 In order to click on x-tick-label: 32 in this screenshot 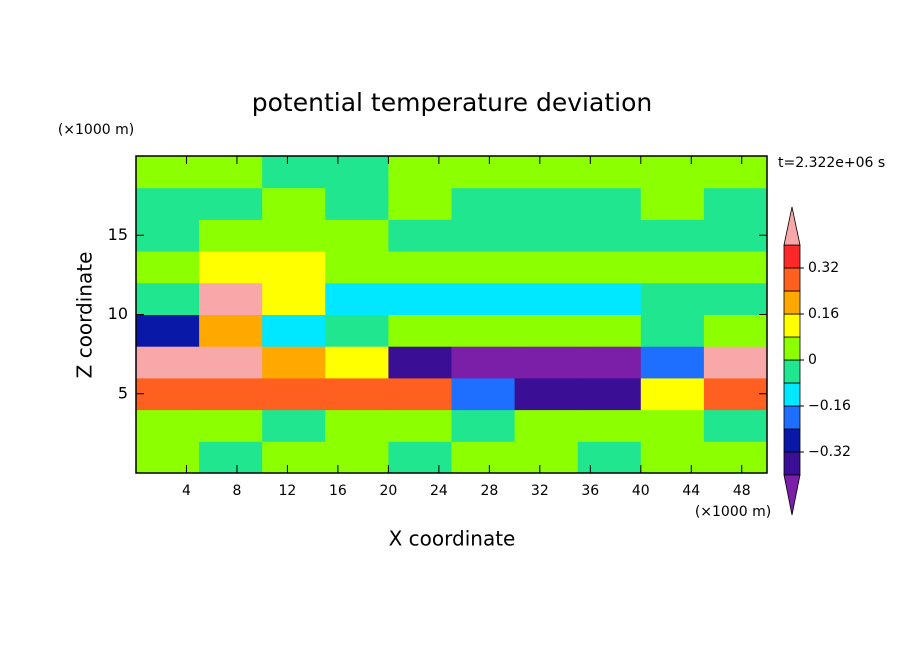, I will do `click(540, 491)`.